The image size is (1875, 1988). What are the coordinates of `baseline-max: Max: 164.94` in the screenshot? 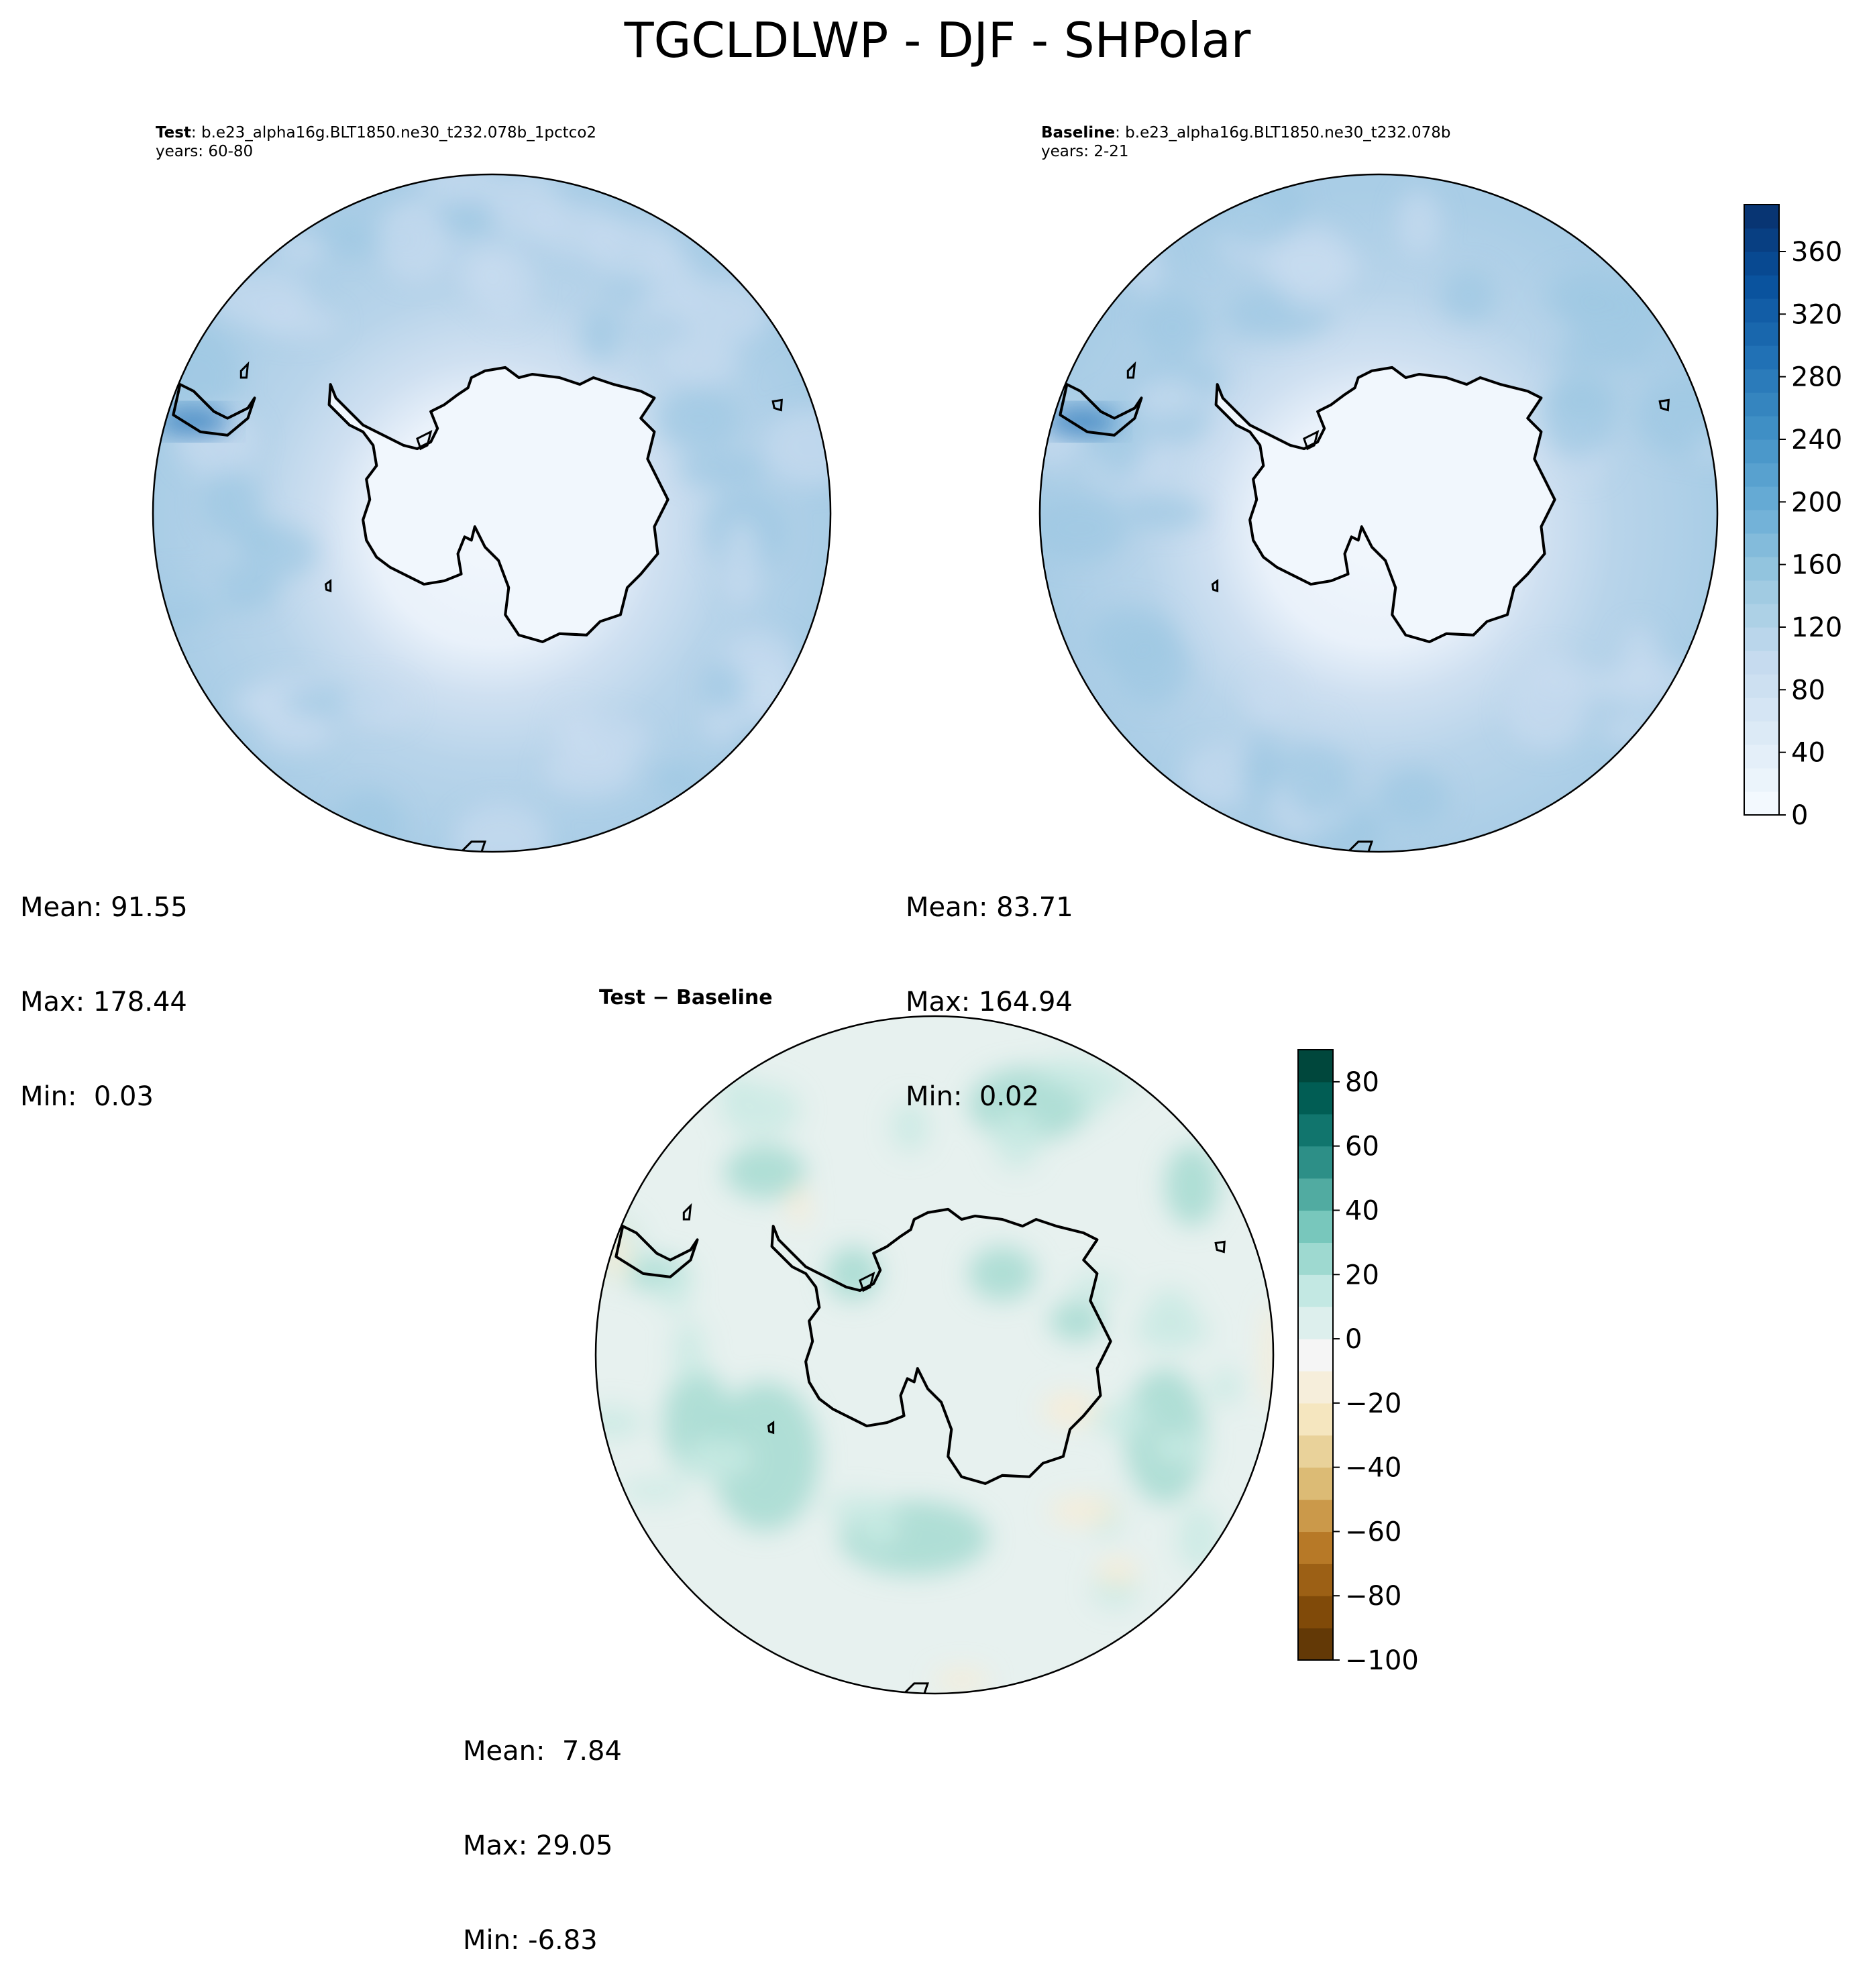 It's located at (989, 1002).